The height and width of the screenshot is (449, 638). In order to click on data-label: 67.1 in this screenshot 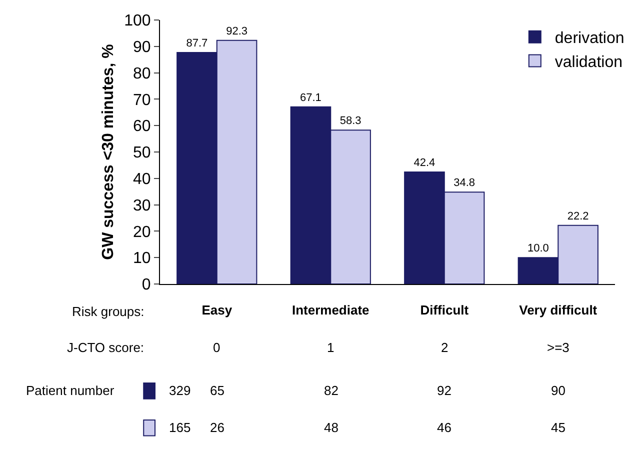, I will do `click(311, 98)`.